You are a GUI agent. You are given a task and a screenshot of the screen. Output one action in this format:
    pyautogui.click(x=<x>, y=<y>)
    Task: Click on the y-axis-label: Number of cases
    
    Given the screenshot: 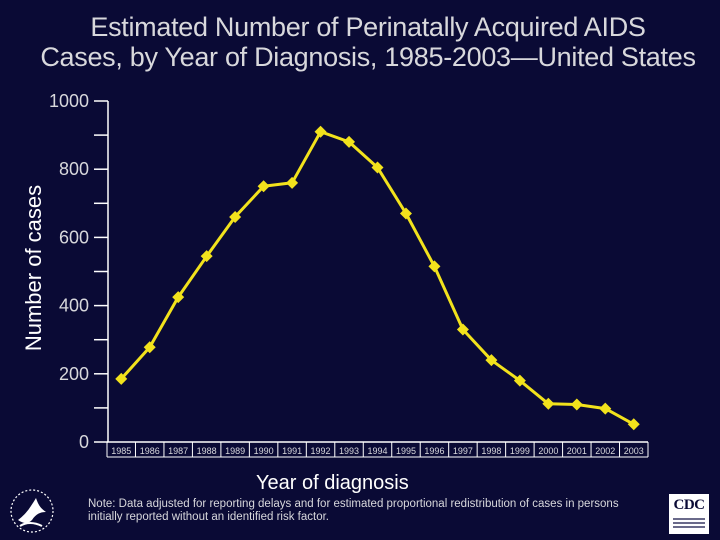 What is the action you would take?
    pyautogui.click(x=33, y=268)
    